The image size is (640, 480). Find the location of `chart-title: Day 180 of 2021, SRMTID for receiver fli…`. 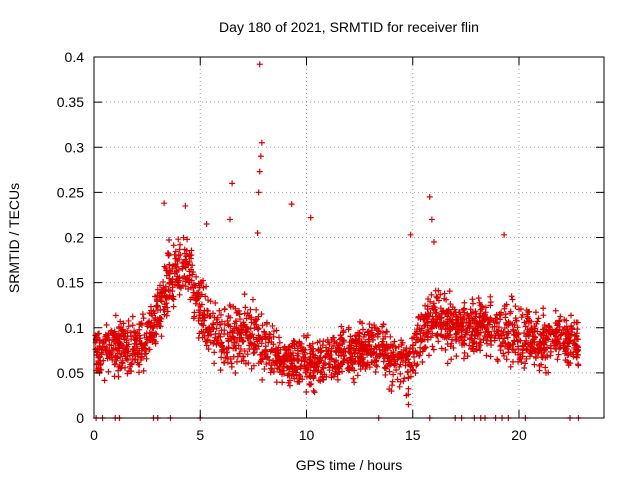

chart-title: Day 180 of 2021, SRMTID for receiver fli… is located at coordinates (349, 27).